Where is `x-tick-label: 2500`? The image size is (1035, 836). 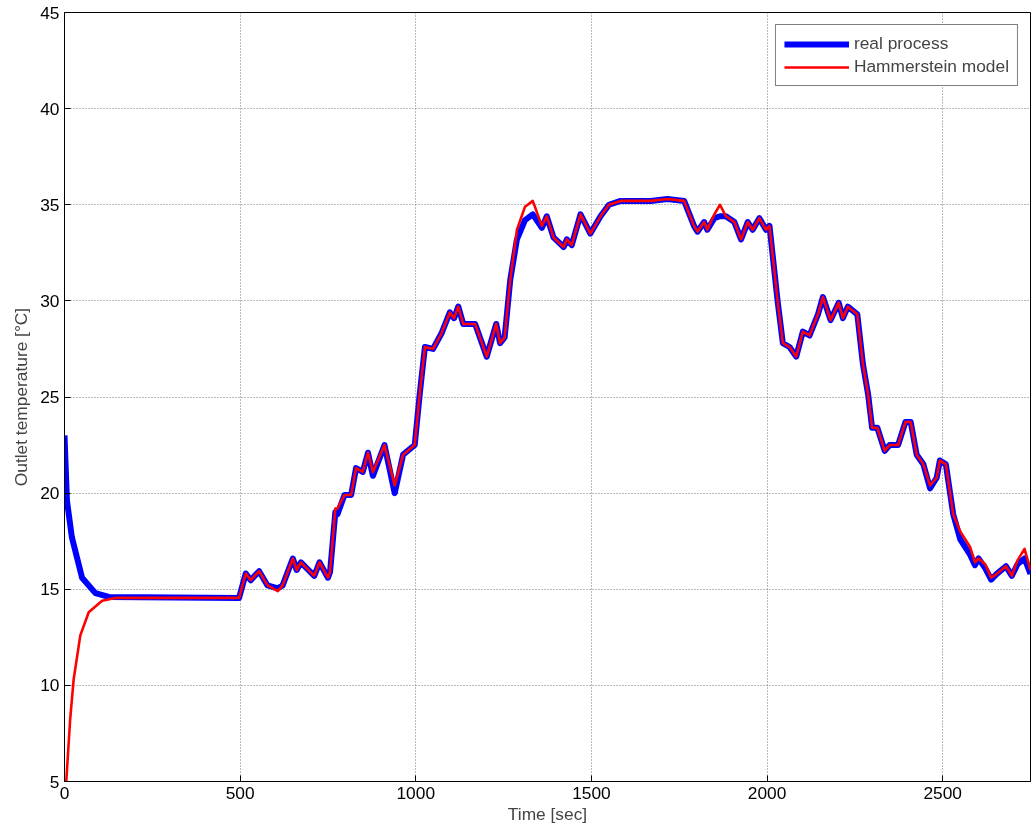
x-tick-label: 2500 is located at coordinates (942, 792).